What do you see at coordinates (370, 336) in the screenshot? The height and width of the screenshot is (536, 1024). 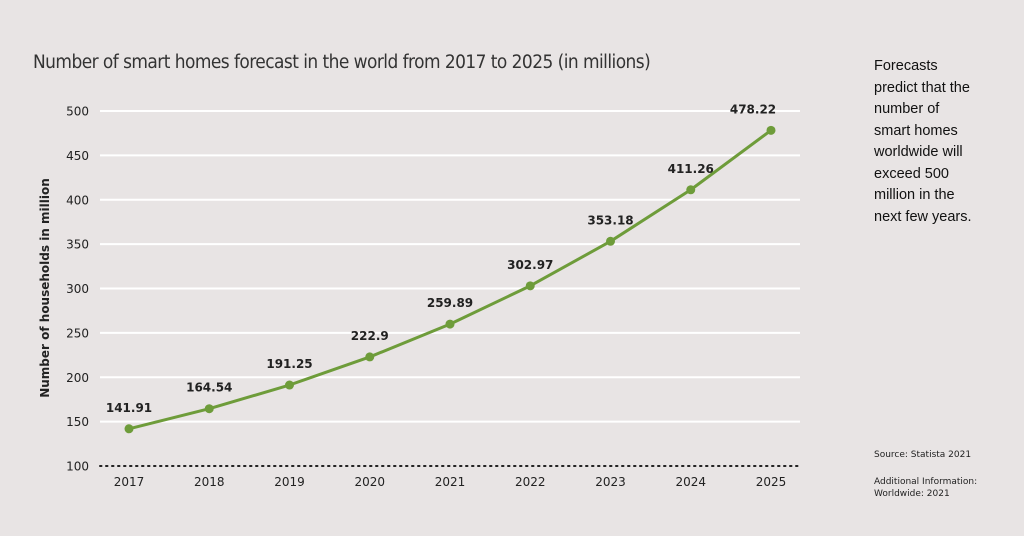 I see `data-label: 222.9` at bounding box center [370, 336].